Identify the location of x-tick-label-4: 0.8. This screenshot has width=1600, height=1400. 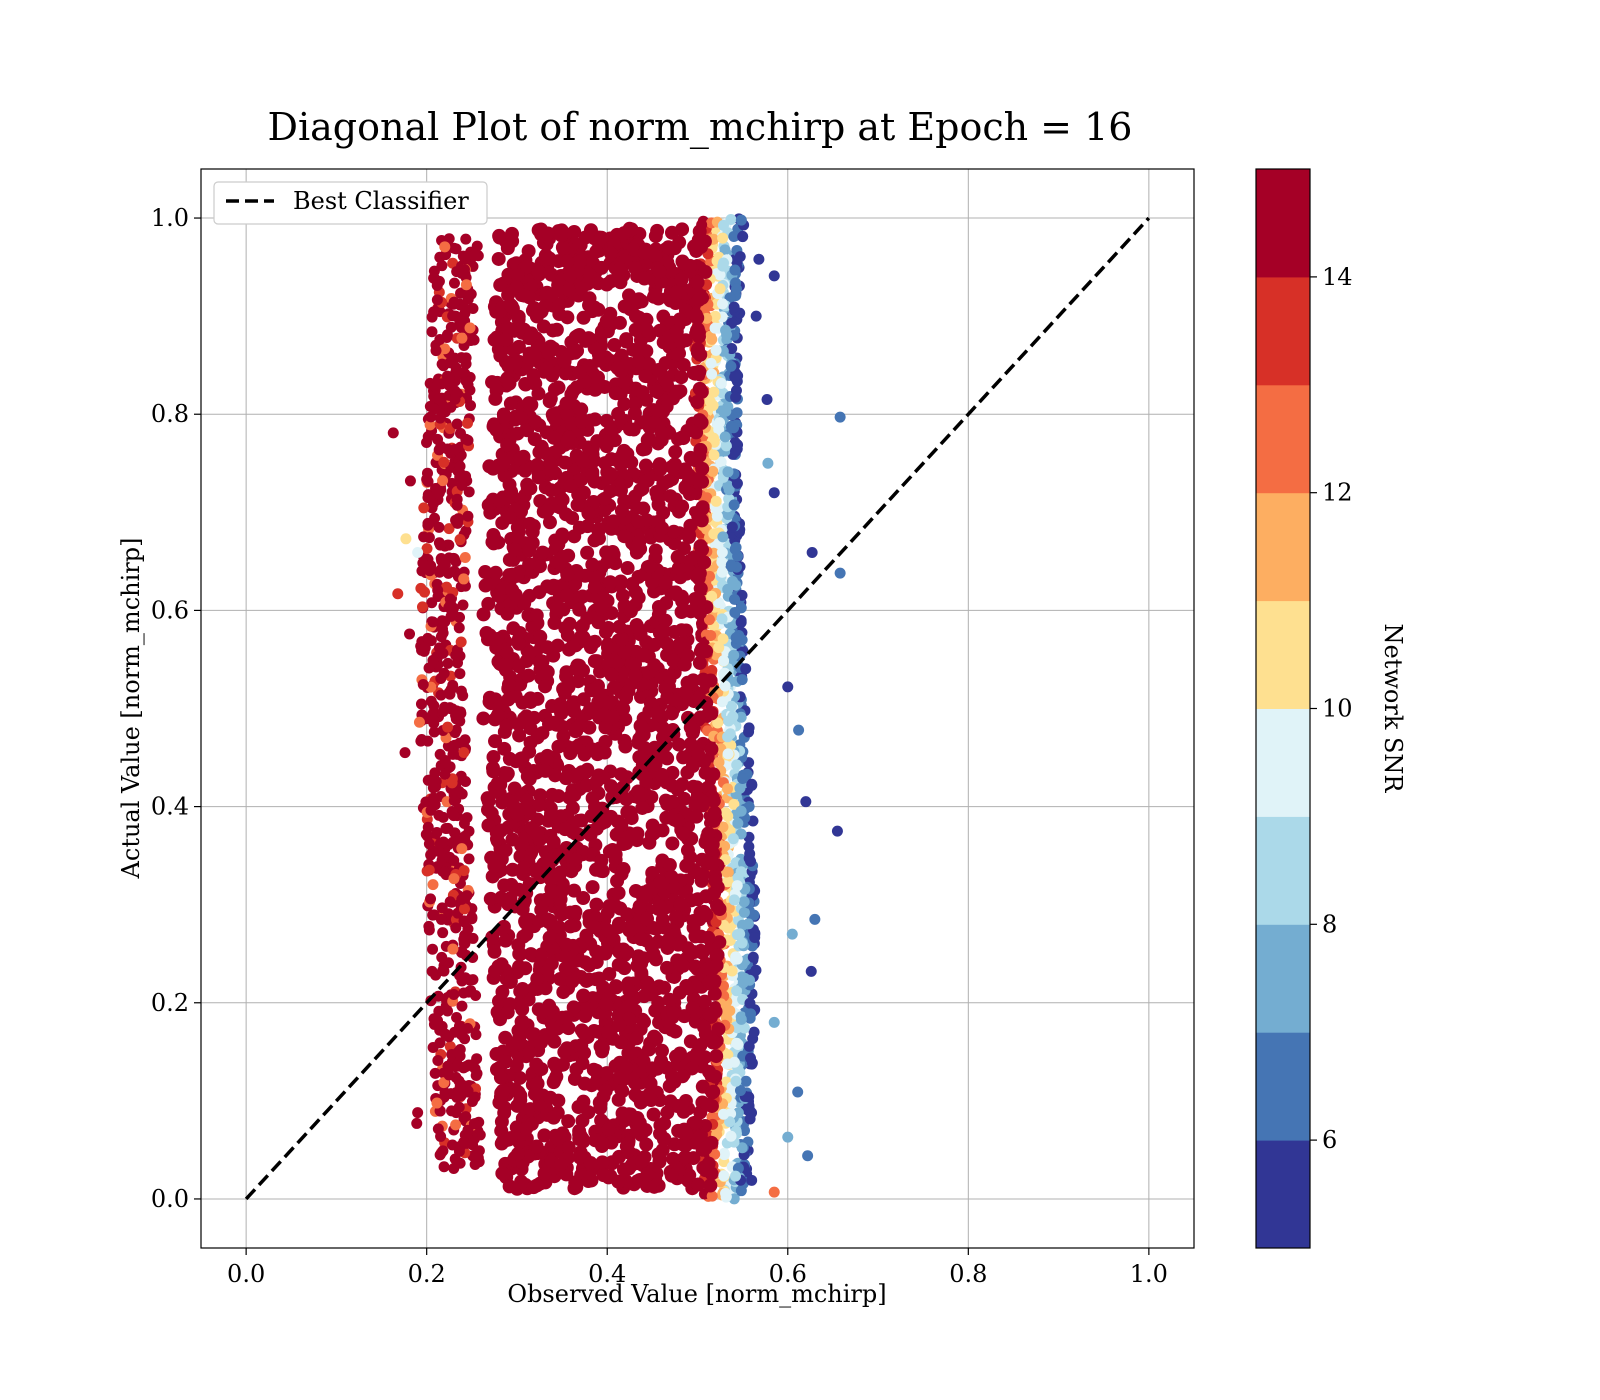
(968, 1274).